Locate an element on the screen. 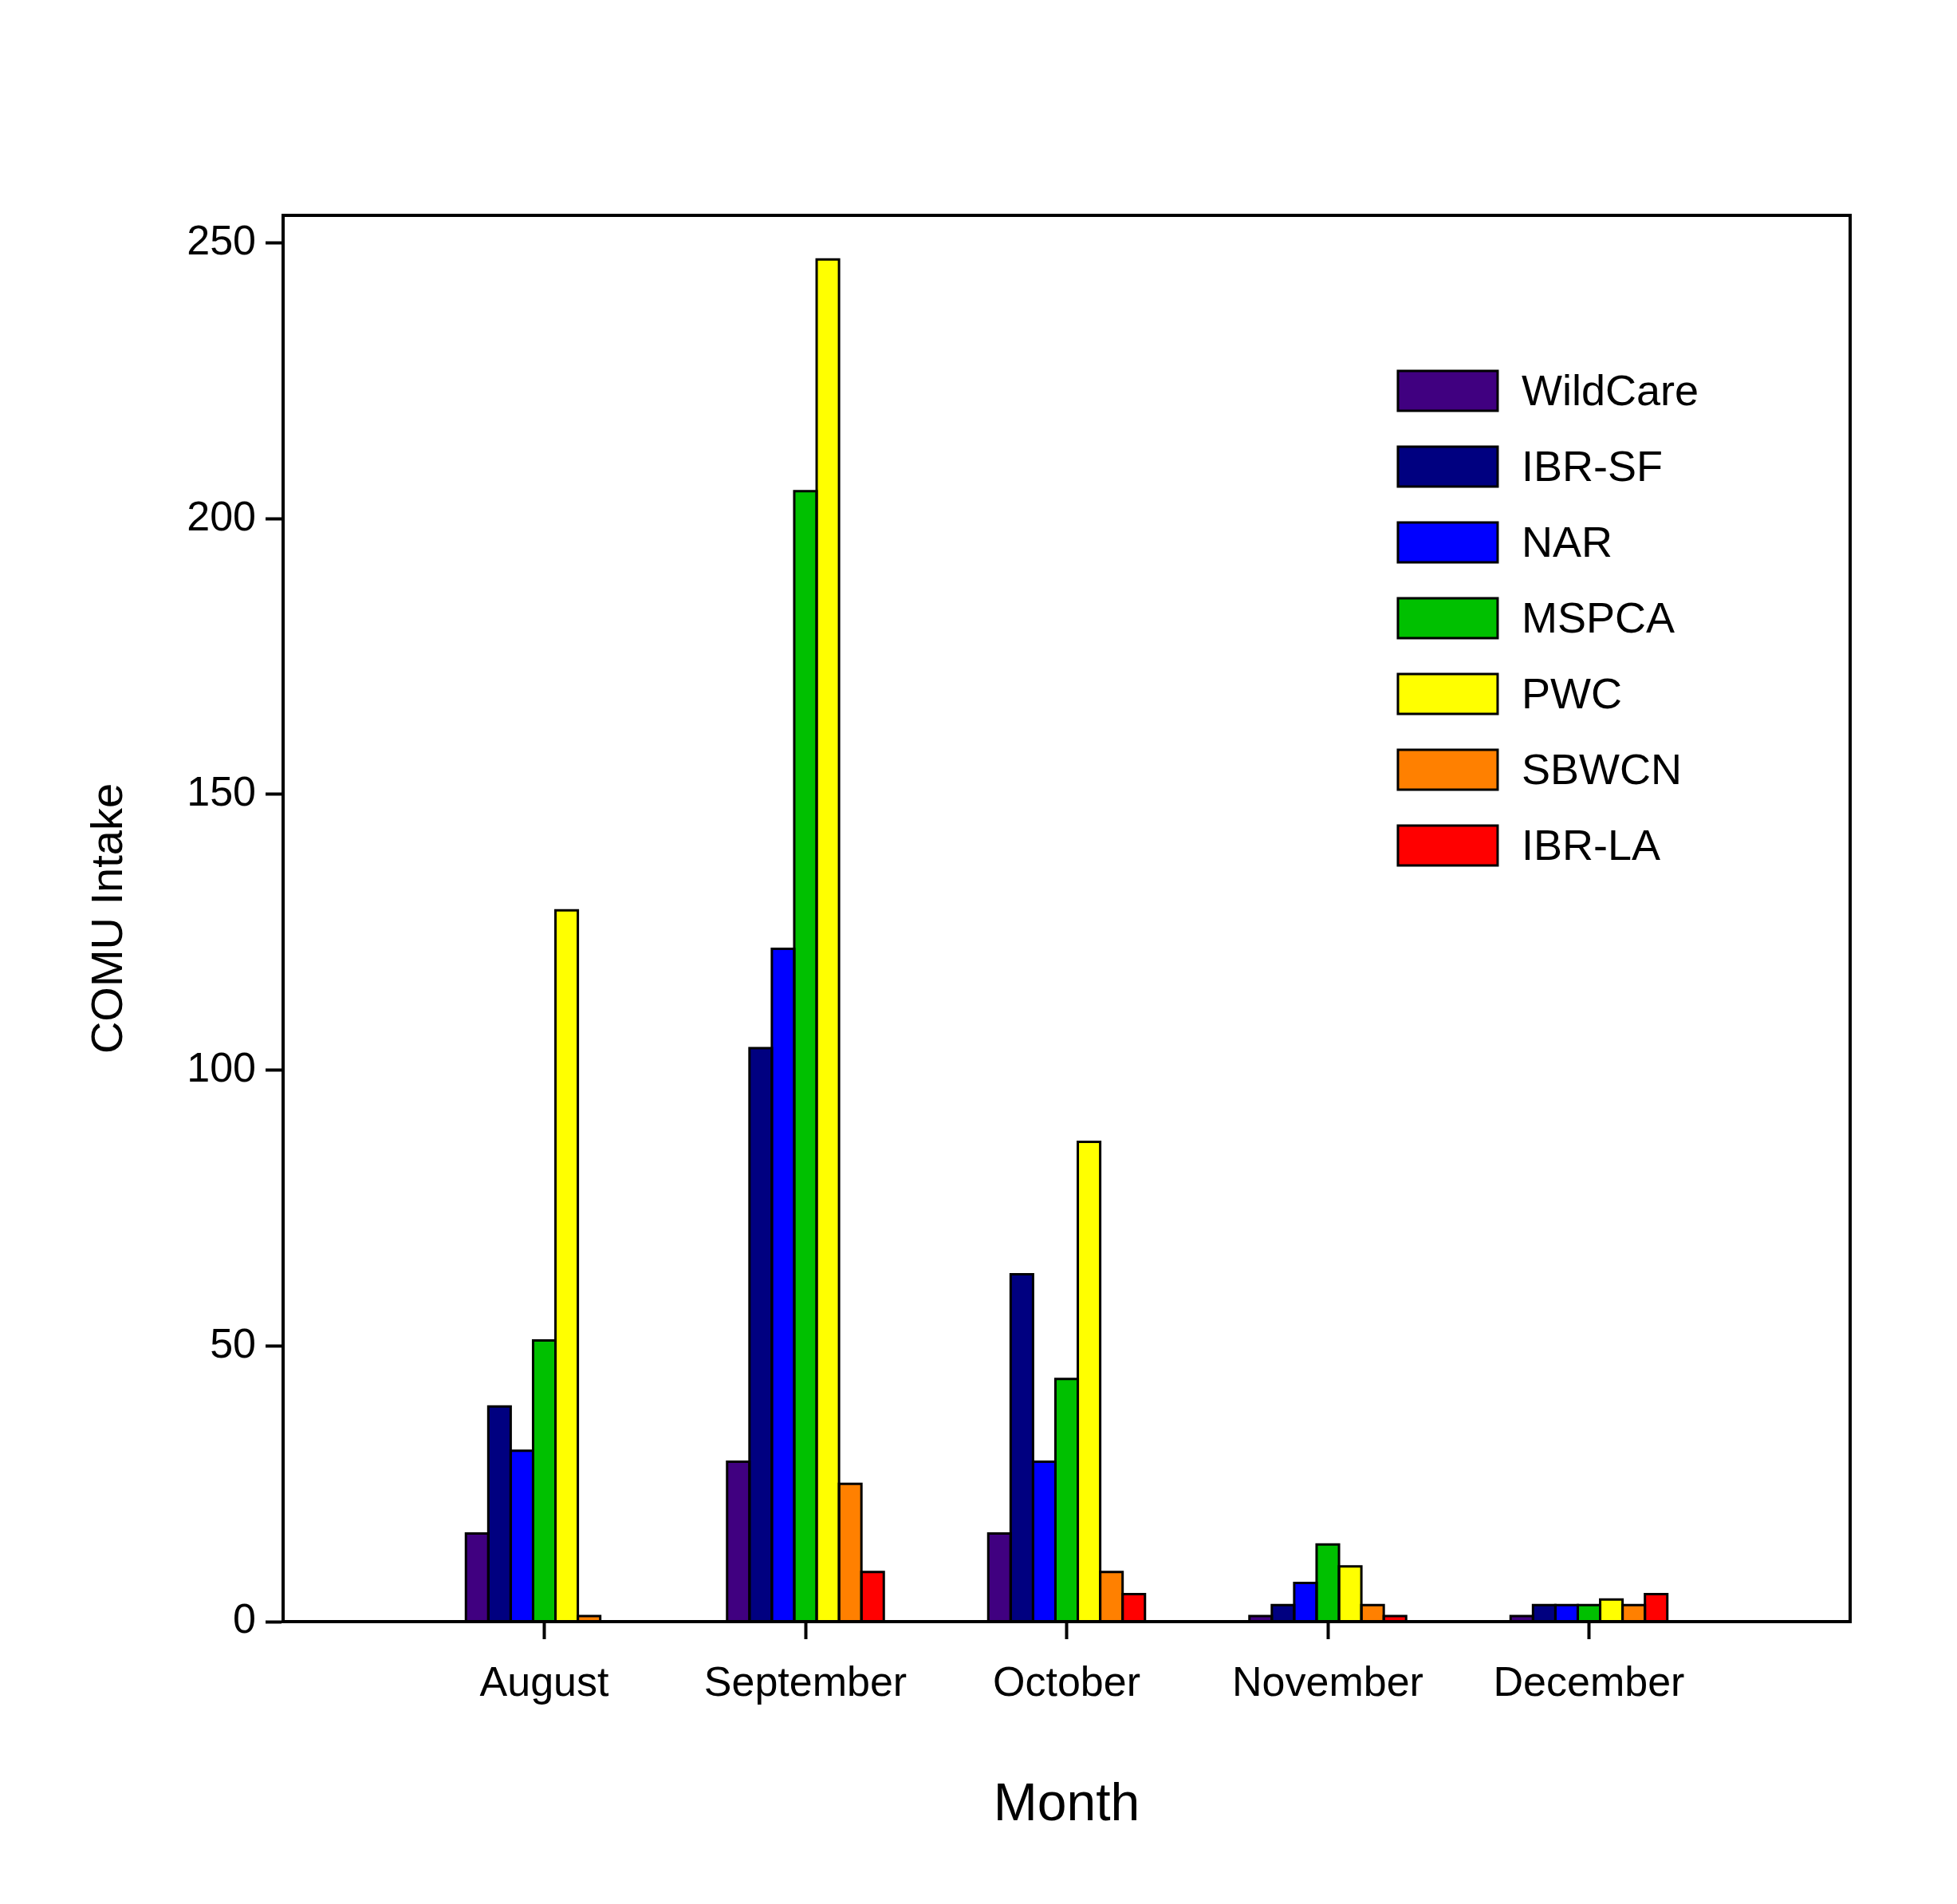 The height and width of the screenshot is (1904, 1957). legend-label: IBR-LA is located at coordinates (1591, 844).